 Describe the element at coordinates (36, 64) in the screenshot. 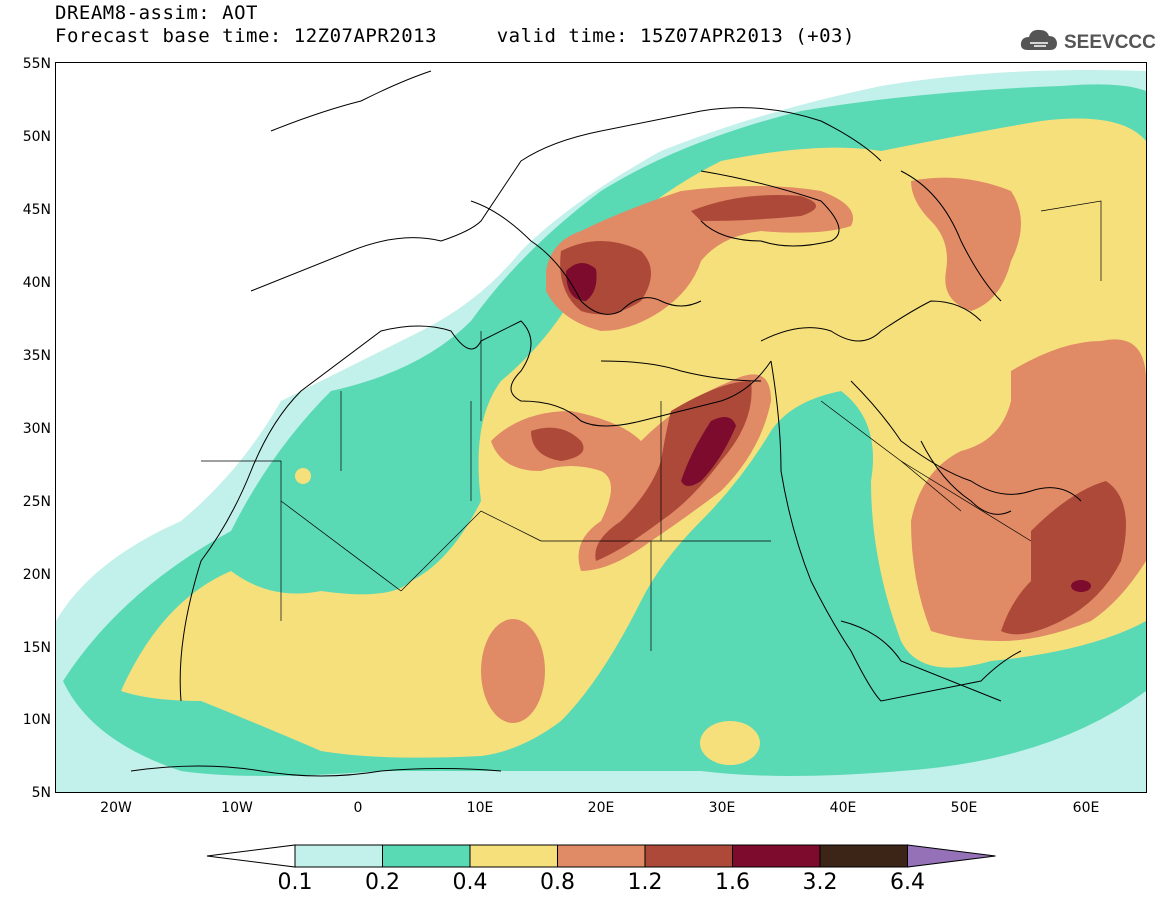

I see `lat-label: 55N` at that location.